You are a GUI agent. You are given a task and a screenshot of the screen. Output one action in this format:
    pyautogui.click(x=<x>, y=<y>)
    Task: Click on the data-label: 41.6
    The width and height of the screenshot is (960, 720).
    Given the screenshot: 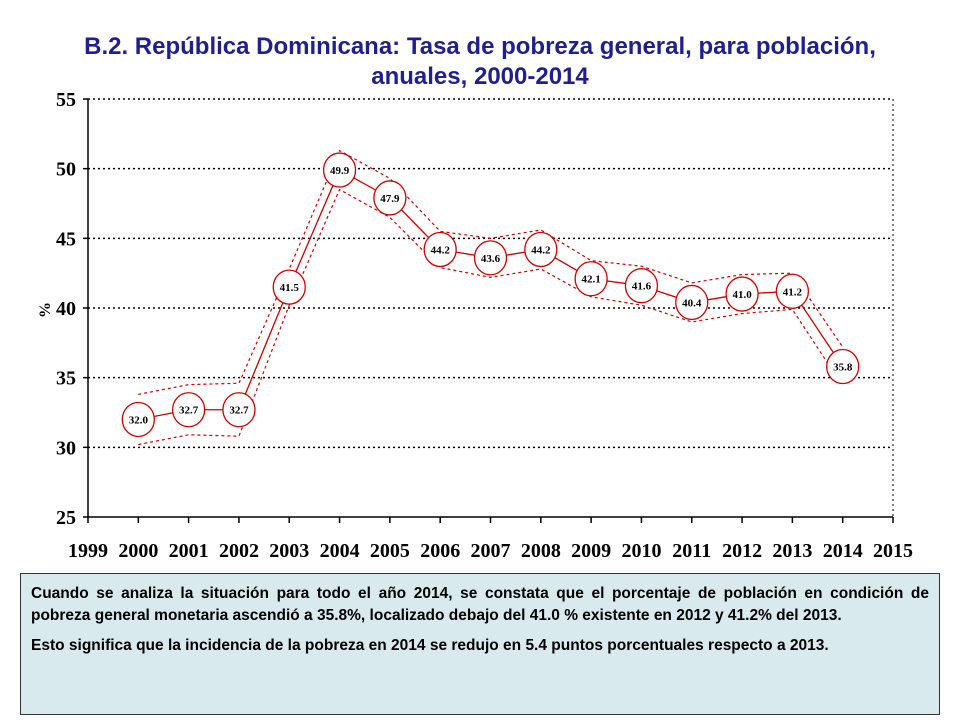 What is the action you would take?
    pyautogui.click(x=642, y=287)
    